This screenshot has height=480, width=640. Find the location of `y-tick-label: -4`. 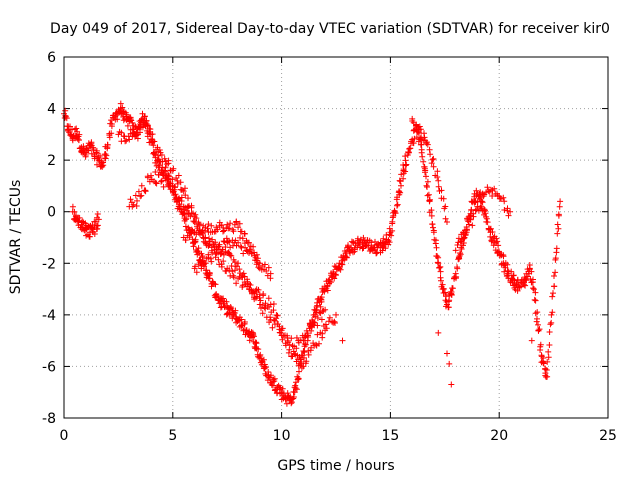

y-tick-label: -4 is located at coordinates (49, 316).